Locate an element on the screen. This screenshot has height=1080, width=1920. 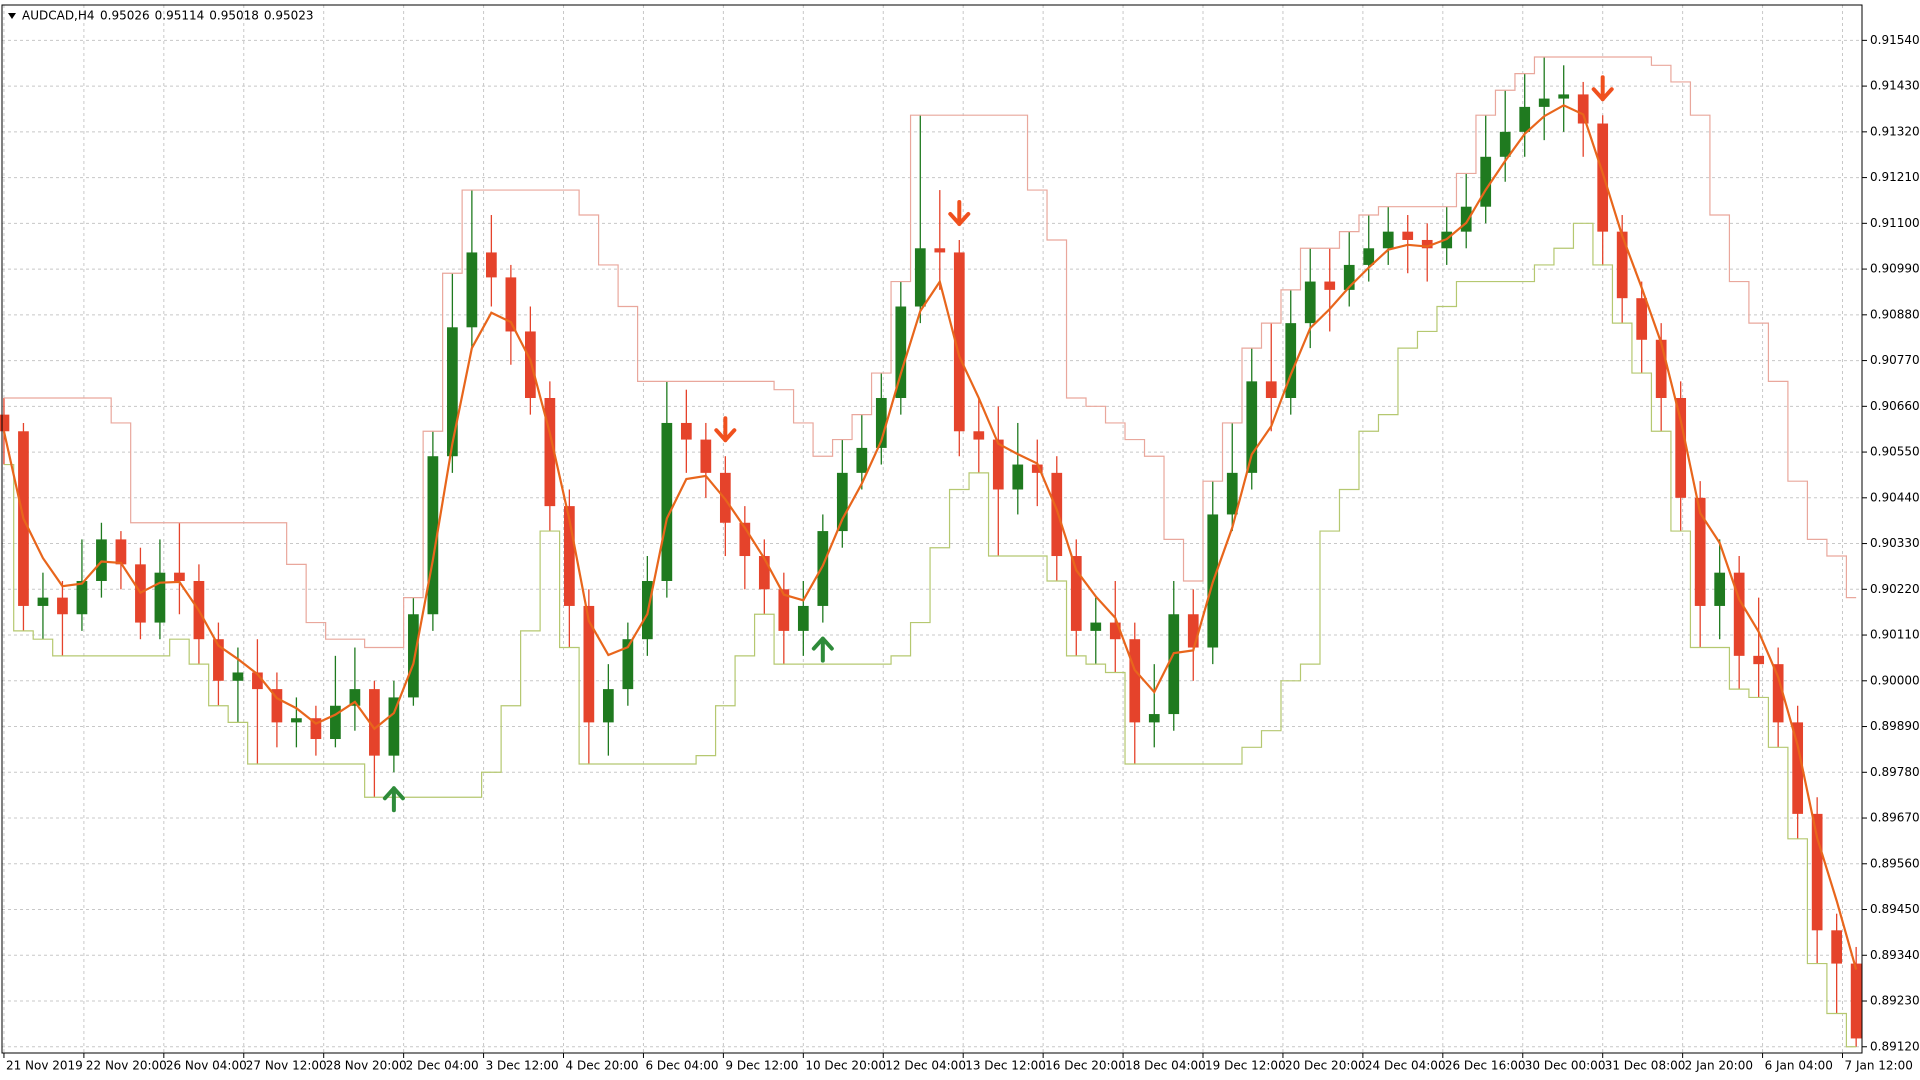
y-tick-label: 0.91100 is located at coordinates (1895, 223).